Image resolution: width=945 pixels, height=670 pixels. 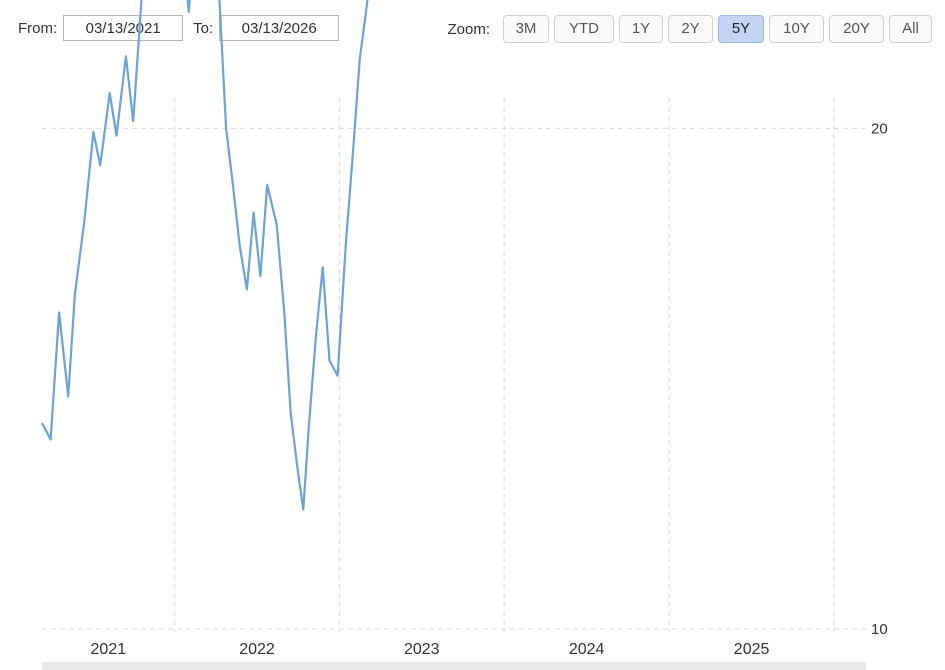 I want to click on zoom-selector: Zoom: 3M YTD 1Y 2Y 5Y 10Y 20Y All, so click(x=689, y=29).